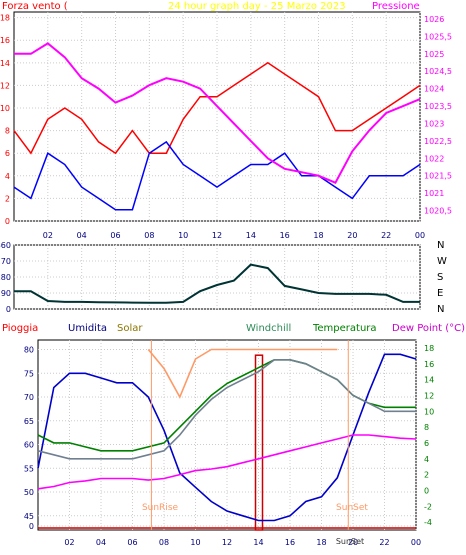 Image resolution: width=466 pixels, height=555 pixels. I want to click on y-left-tick-label: 16, so click(5, 40).